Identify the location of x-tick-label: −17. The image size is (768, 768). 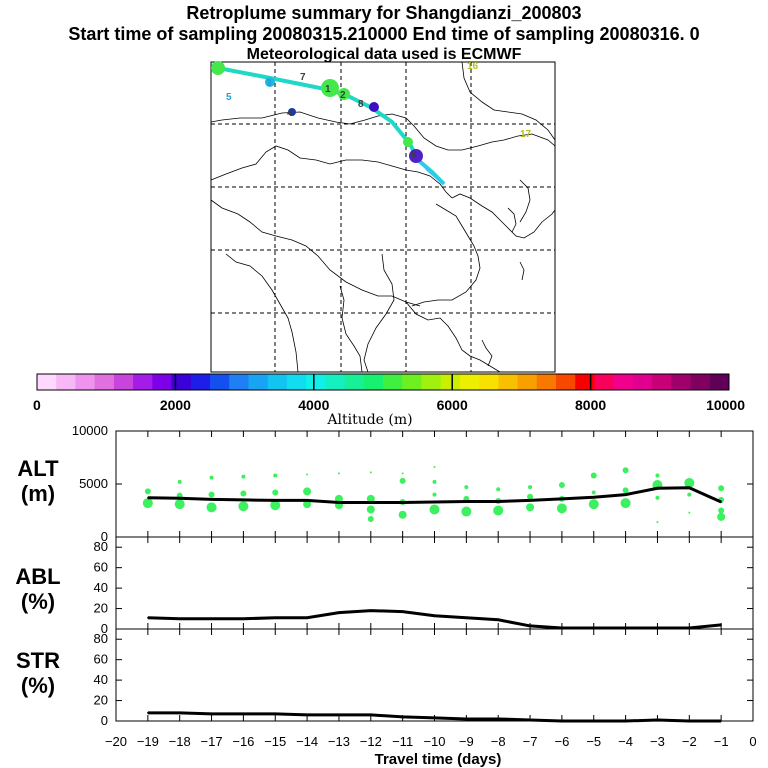
(212, 741).